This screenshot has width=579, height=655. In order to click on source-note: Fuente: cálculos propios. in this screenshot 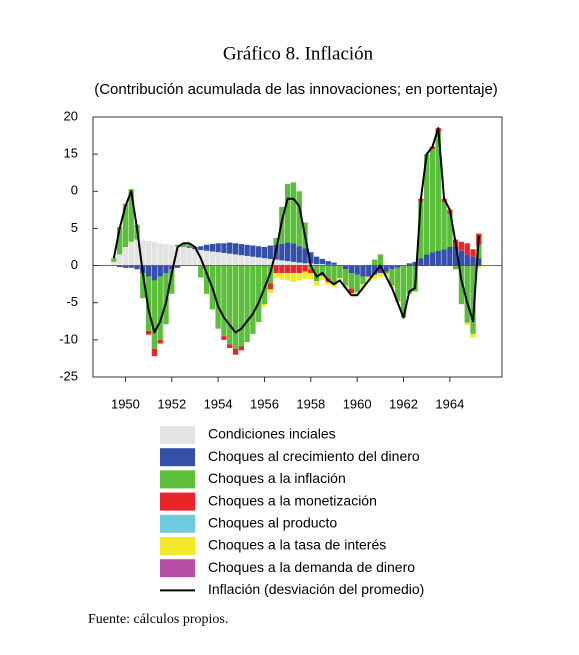, I will do `click(158, 619)`.